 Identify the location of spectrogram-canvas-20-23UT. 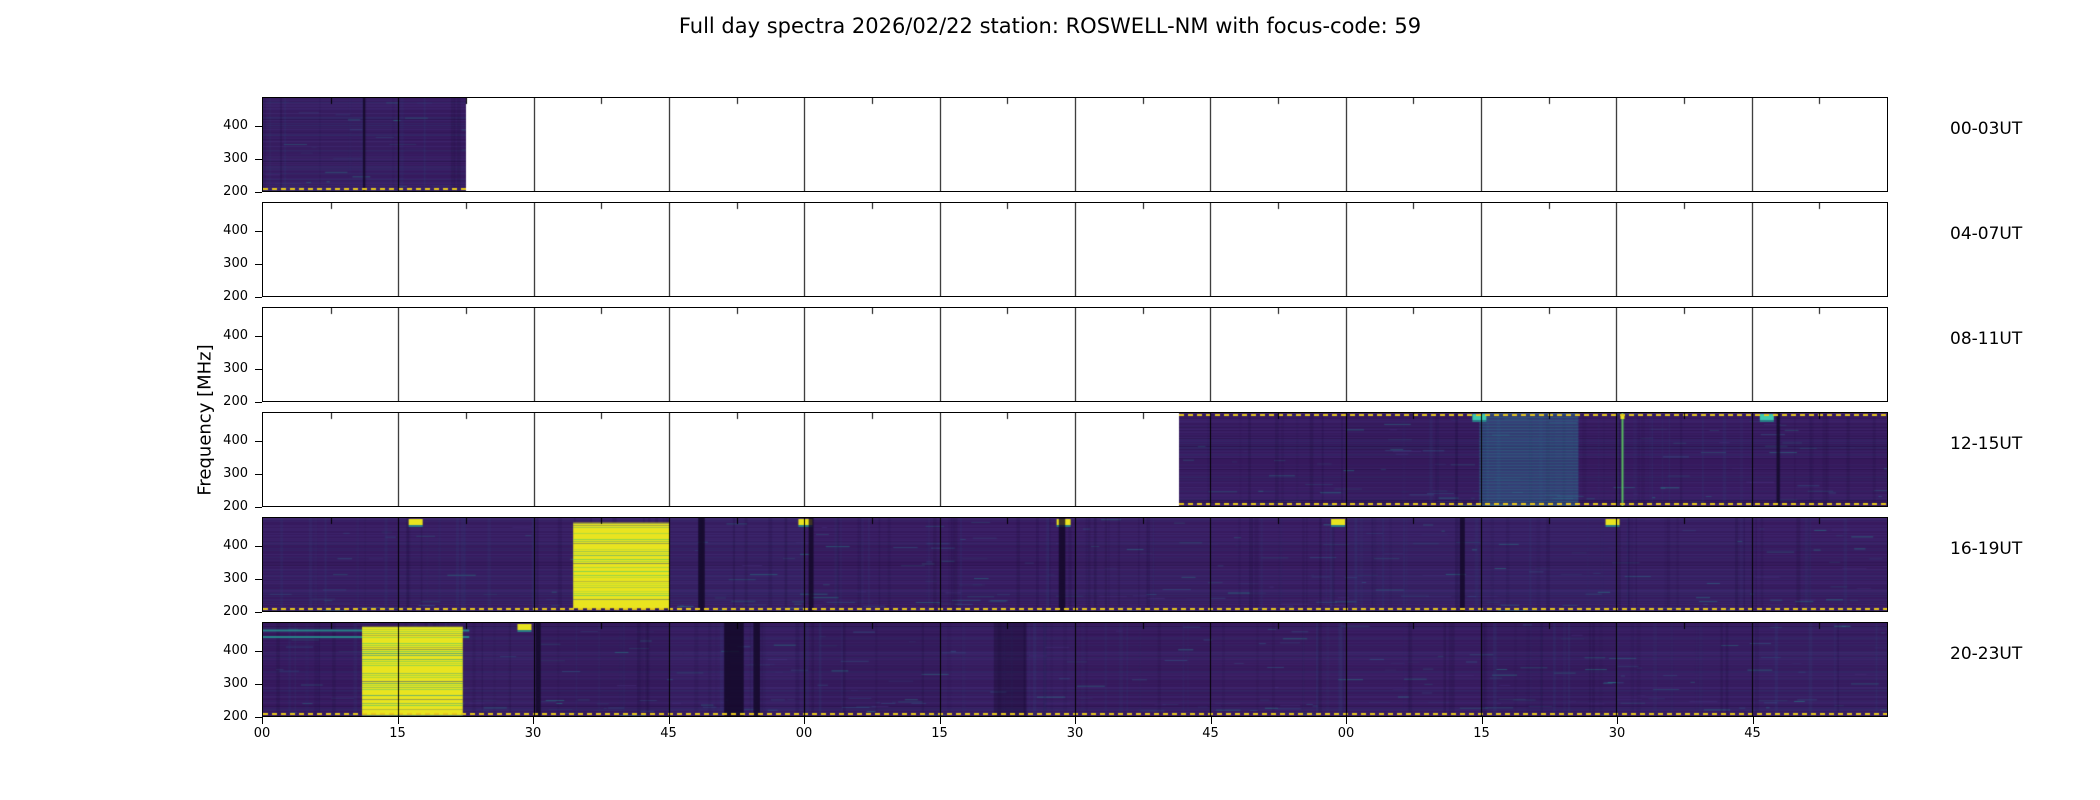
(1075, 669).